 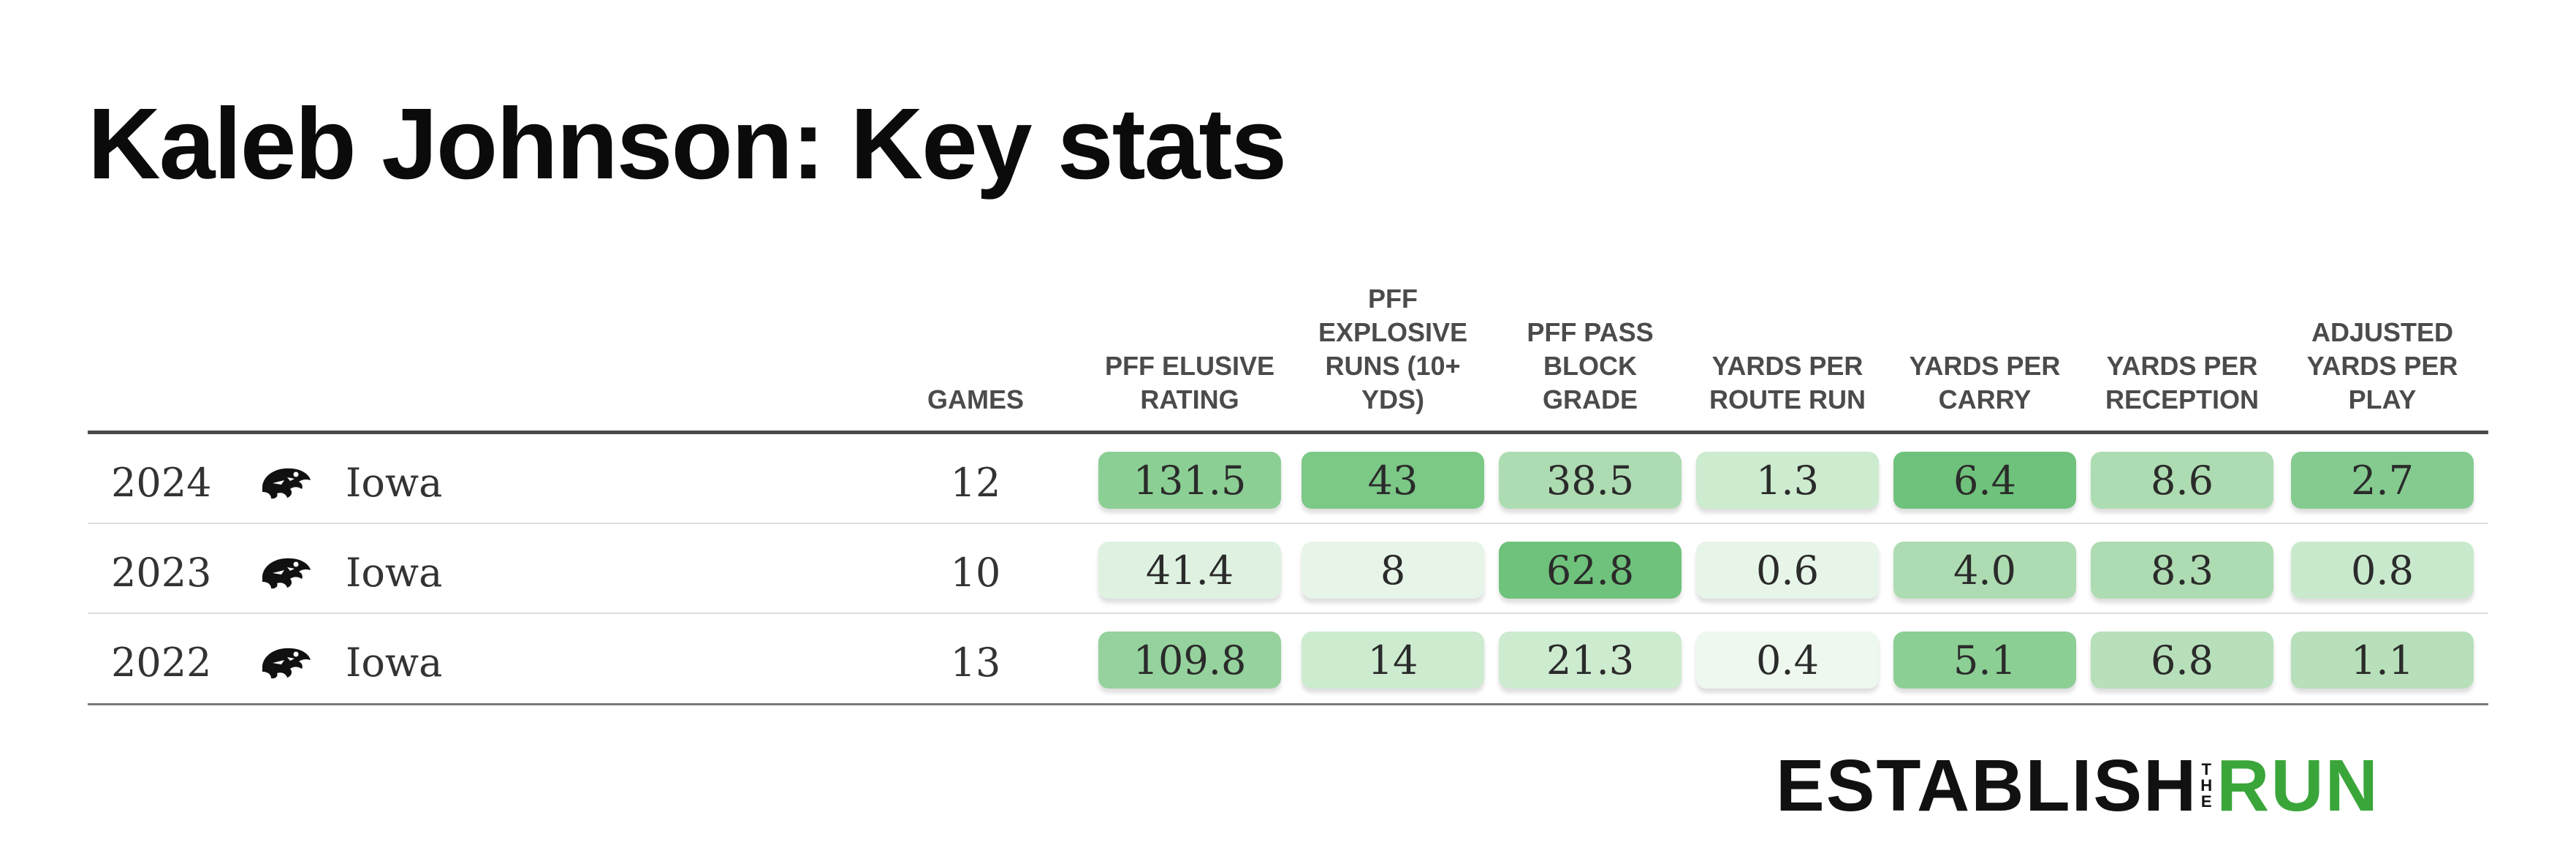 What do you see at coordinates (161, 662) in the screenshot?
I see `season-year: 2022` at bounding box center [161, 662].